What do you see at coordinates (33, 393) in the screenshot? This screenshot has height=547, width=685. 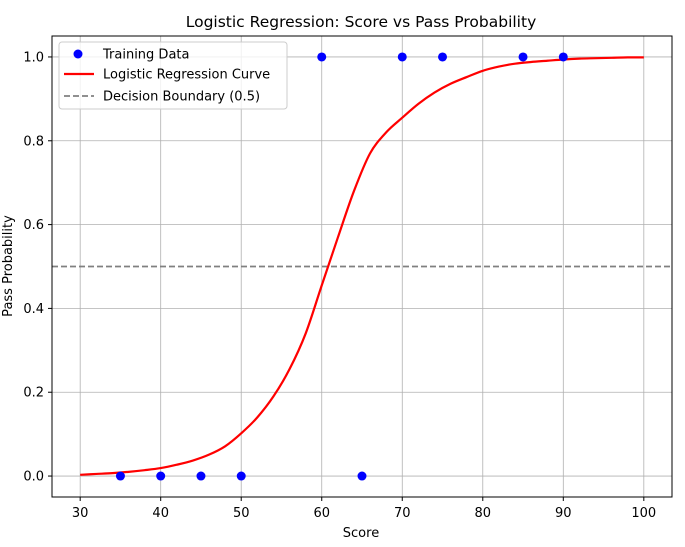 I see `y-tick-label: 0.2` at bounding box center [33, 393].